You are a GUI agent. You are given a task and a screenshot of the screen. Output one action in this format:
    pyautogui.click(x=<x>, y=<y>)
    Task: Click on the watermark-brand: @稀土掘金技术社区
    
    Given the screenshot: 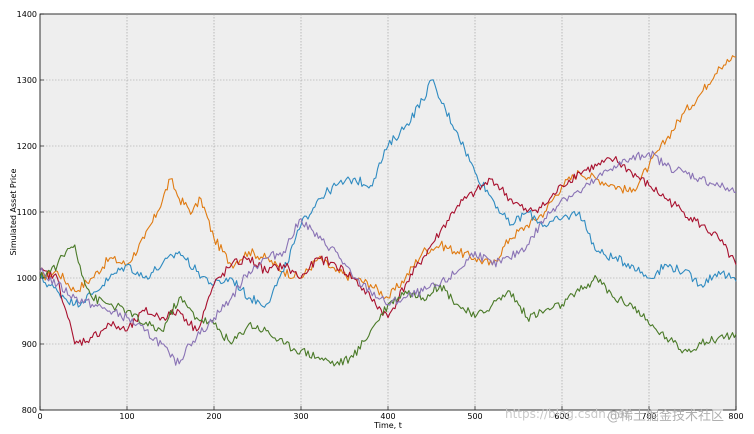 What is the action you would take?
    pyautogui.click(x=665, y=416)
    